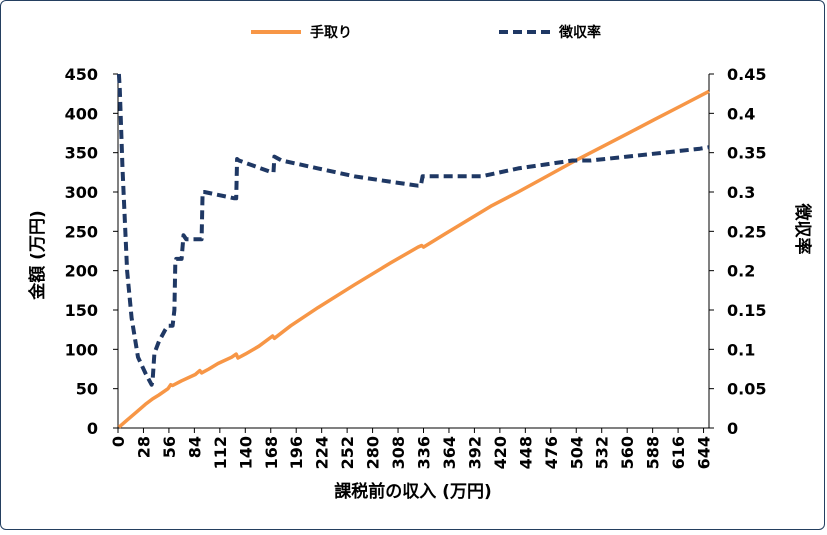 Image resolution: width=827 pixels, height=535 pixels. I want to click on legend-label-collection-rate: 徴収率, so click(579, 32).